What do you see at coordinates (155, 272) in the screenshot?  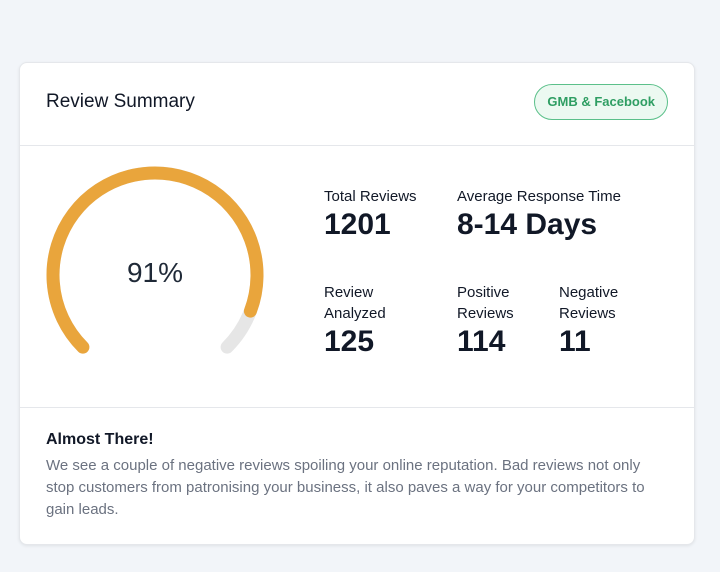 I see `gauge-percent-label: 91%` at bounding box center [155, 272].